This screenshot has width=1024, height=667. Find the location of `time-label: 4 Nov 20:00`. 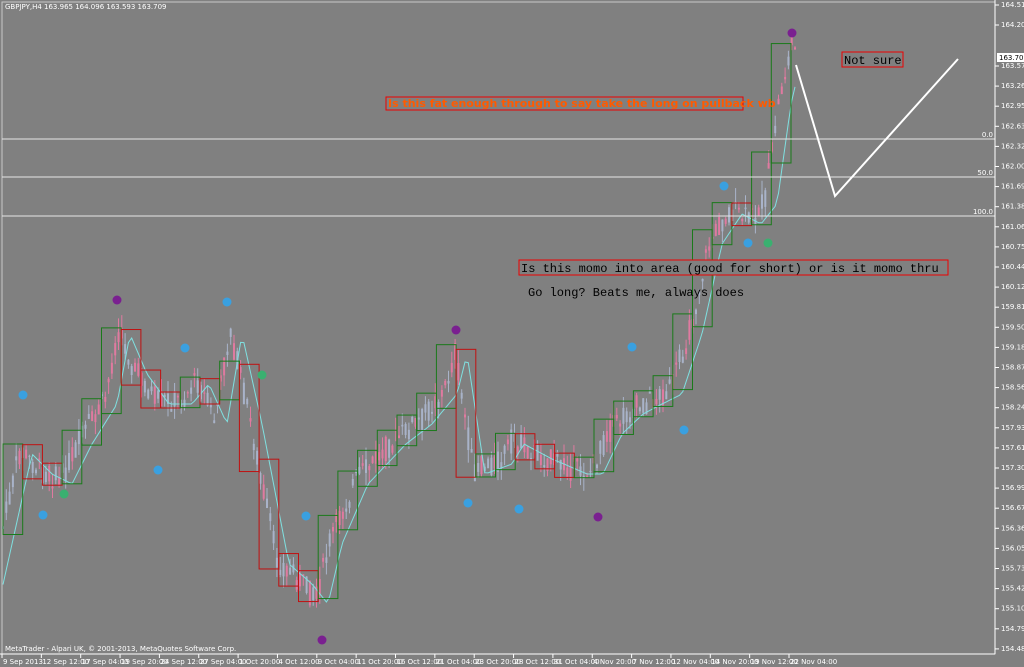

time-label: 4 Nov 20:00 is located at coordinates (614, 662).